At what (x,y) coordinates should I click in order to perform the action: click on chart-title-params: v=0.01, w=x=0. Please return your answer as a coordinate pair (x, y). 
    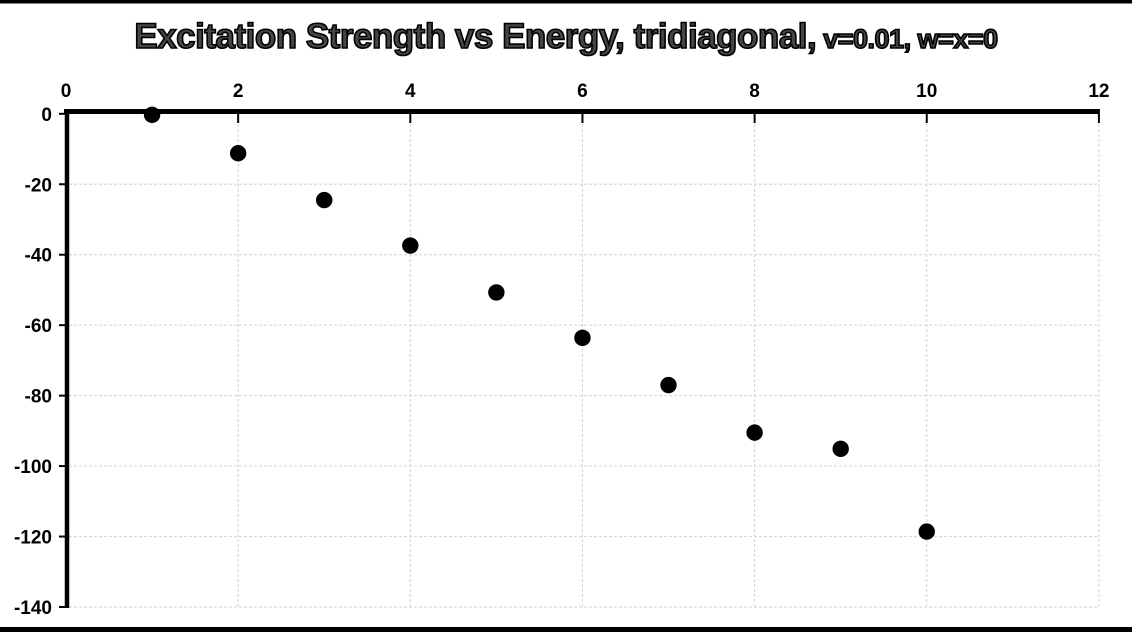
    Looking at the image, I should click on (907, 39).